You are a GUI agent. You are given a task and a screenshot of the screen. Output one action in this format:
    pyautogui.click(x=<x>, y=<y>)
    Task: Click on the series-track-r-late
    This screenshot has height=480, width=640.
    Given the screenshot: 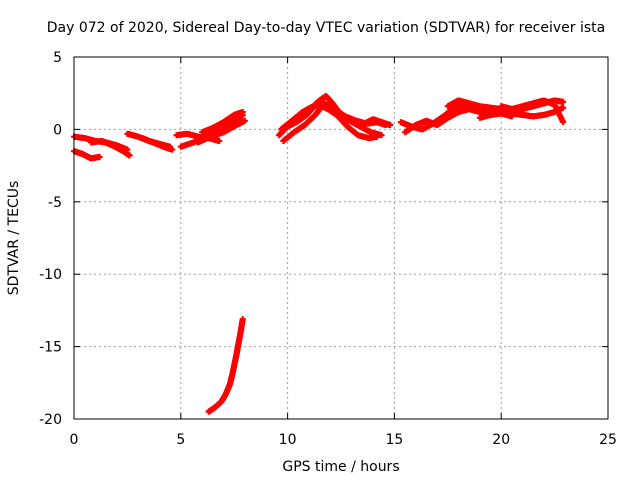 What is the action you would take?
    pyautogui.click(x=505, y=105)
    